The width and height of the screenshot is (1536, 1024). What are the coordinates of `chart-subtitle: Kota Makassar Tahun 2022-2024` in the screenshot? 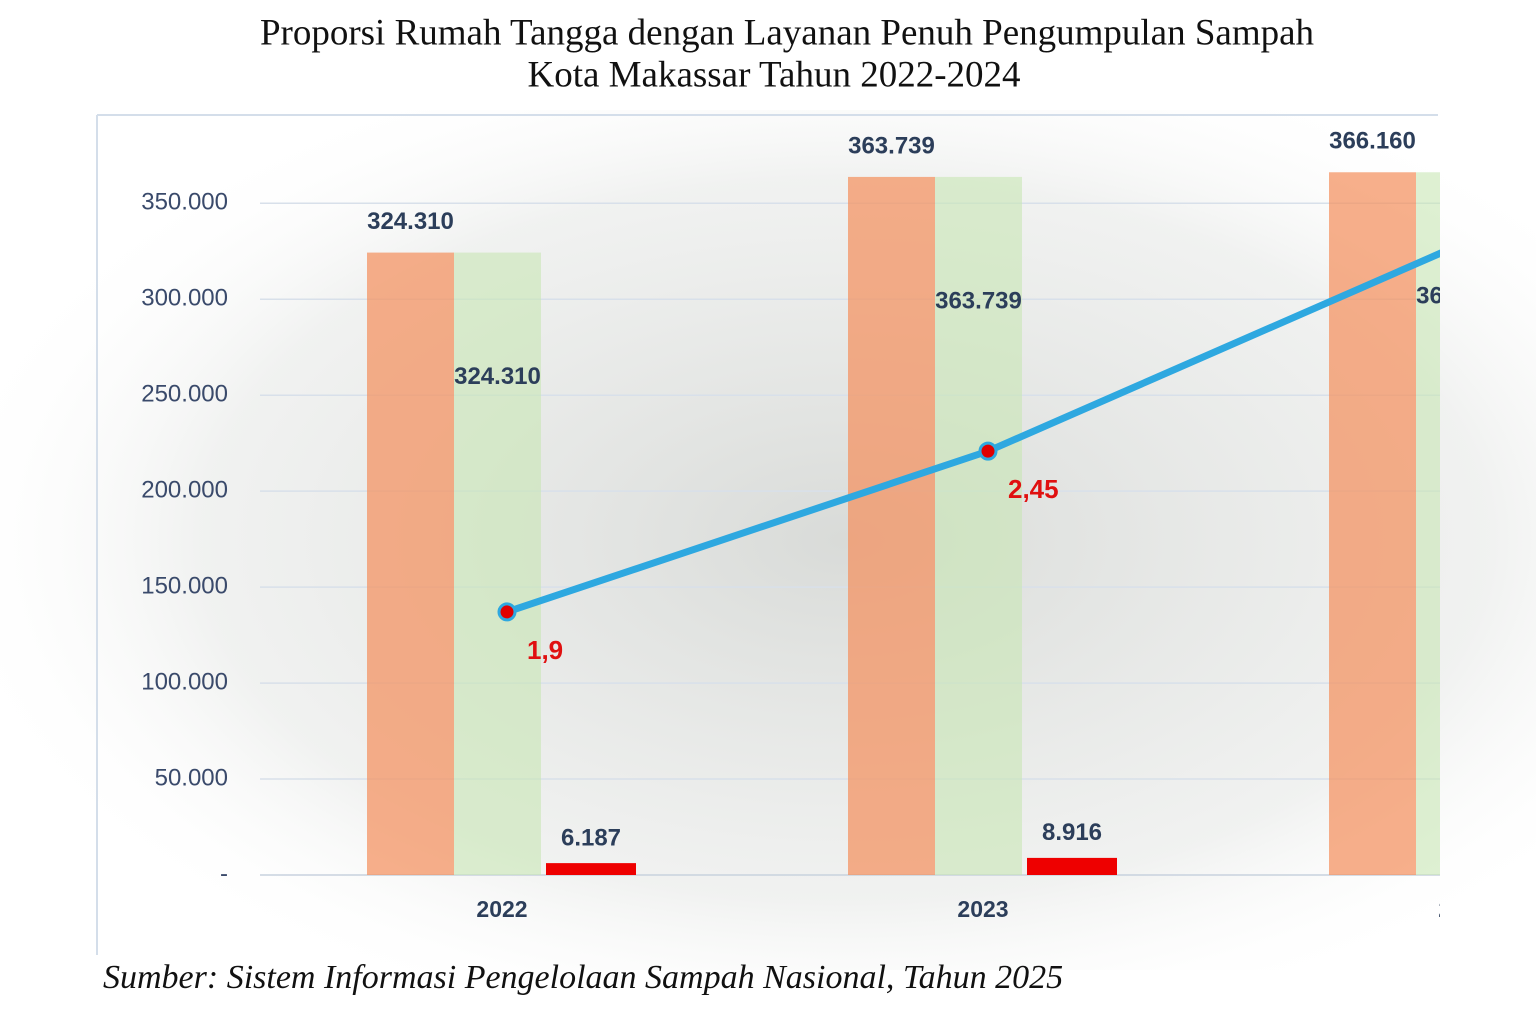 It's located at (773, 74).